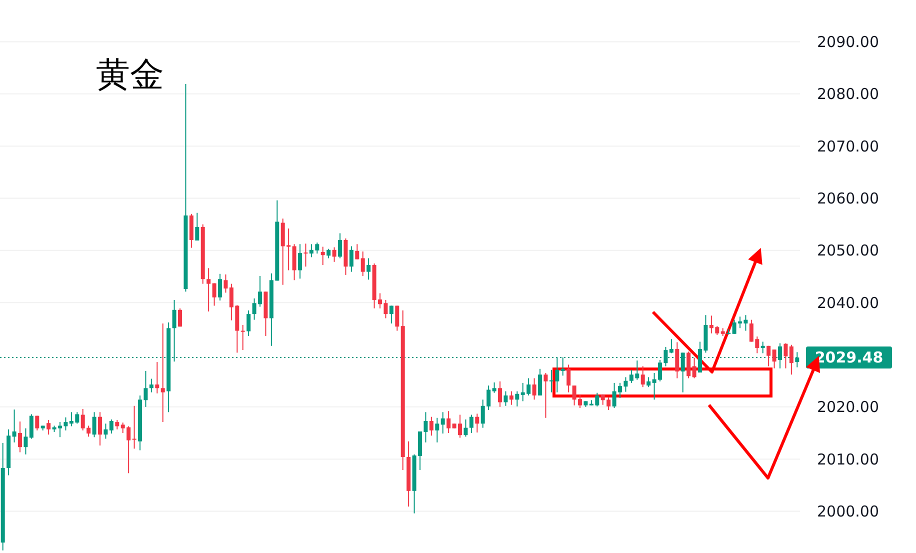  Describe the element at coordinates (848, 303) in the screenshot. I see `y-tick-label: 2040.00` at that location.